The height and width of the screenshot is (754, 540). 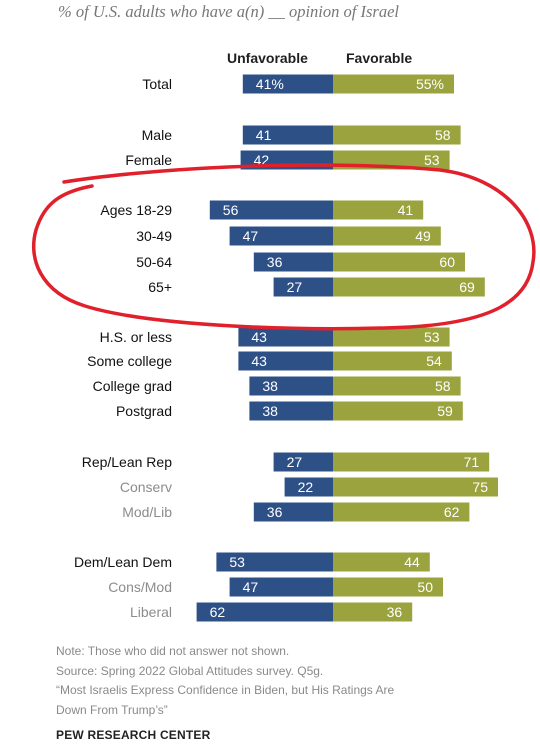 What do you see at coordinates (144, 411) in the screenshot?
I see `category-label: Postgrad` at bounding box center [144, 411].